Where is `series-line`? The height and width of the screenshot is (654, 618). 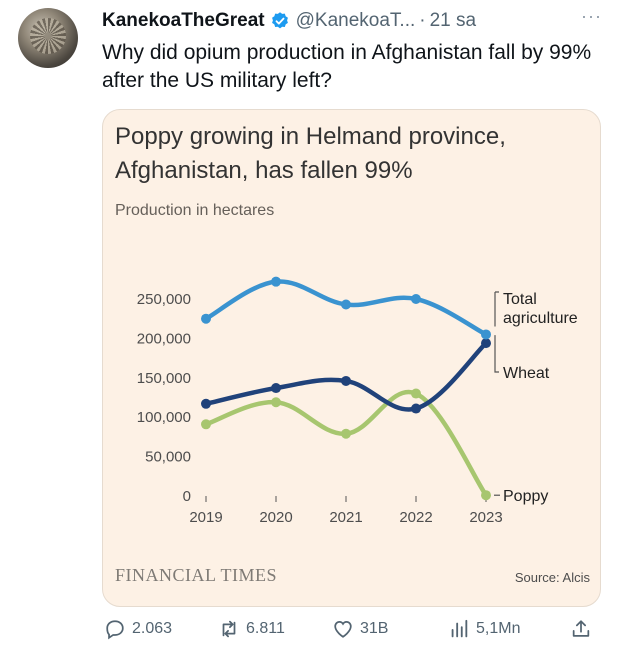
series-line is located at coordinates (346, 443).